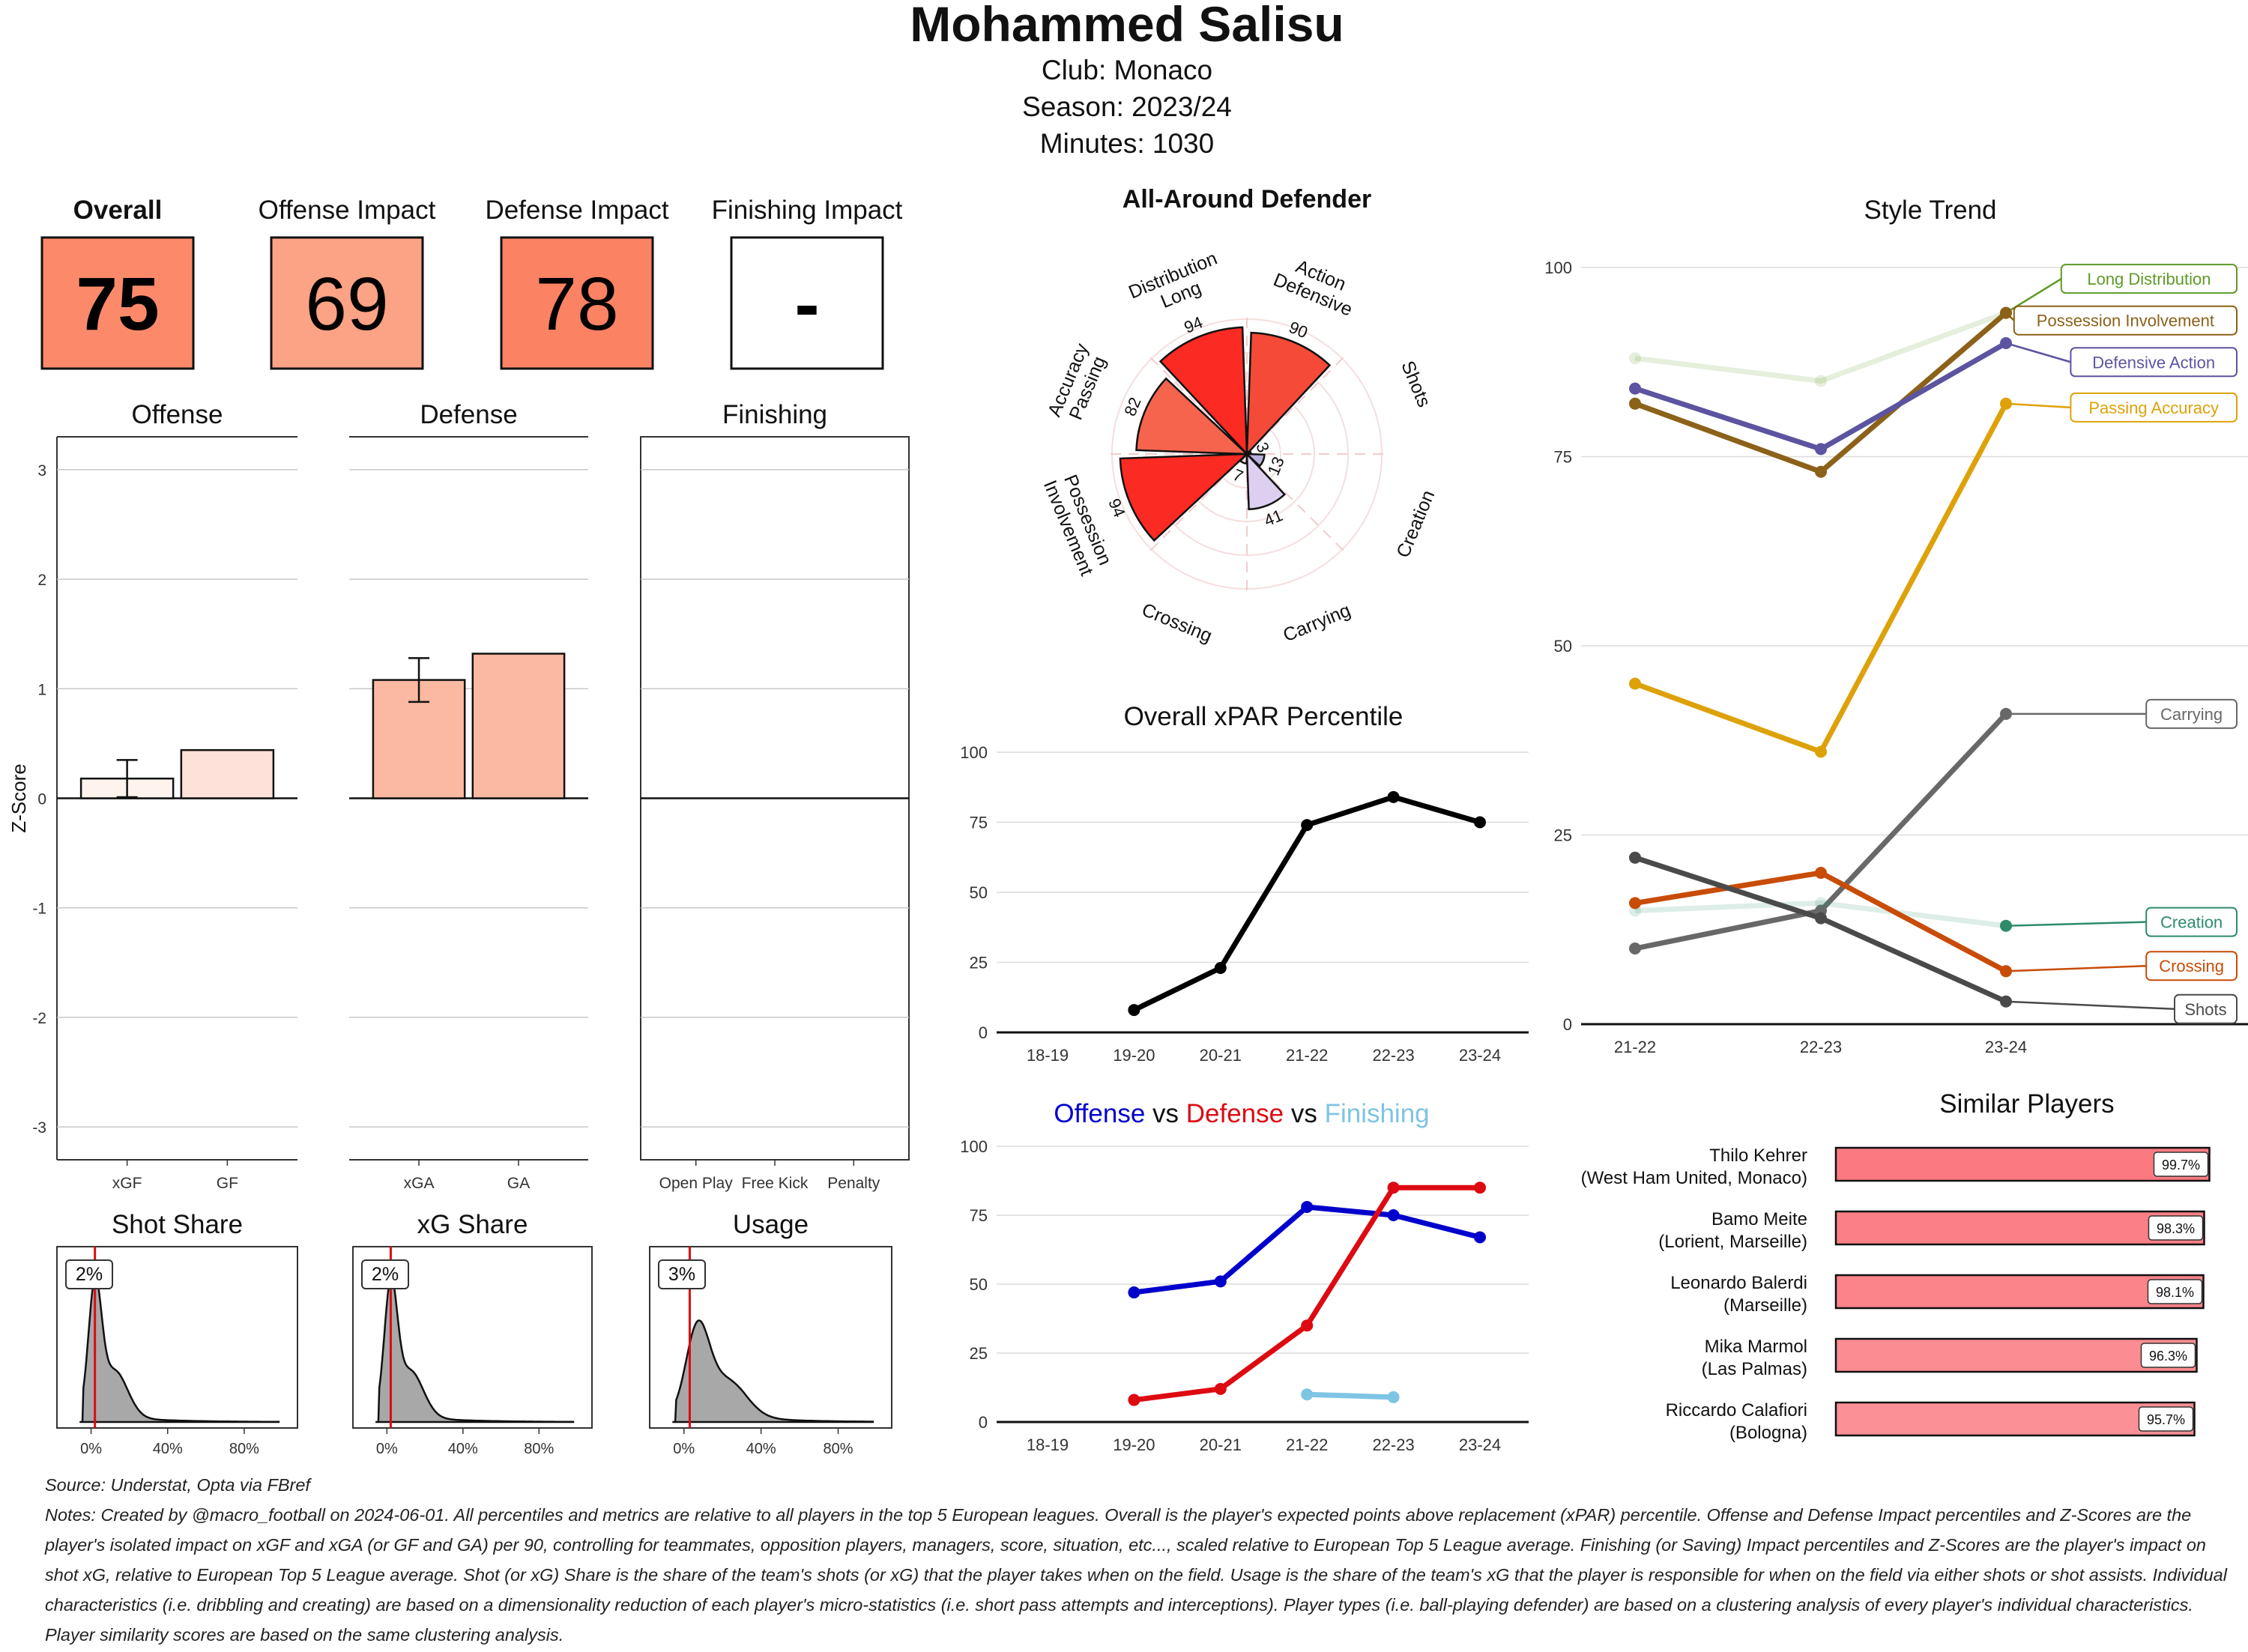  I want to click on y-tick-label: -2, so click(39, 1018).